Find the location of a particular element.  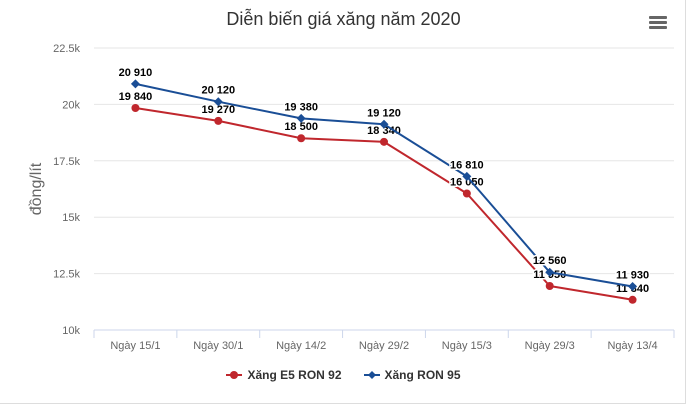

data-label: 19 270 is located at coordinates (218, 110).